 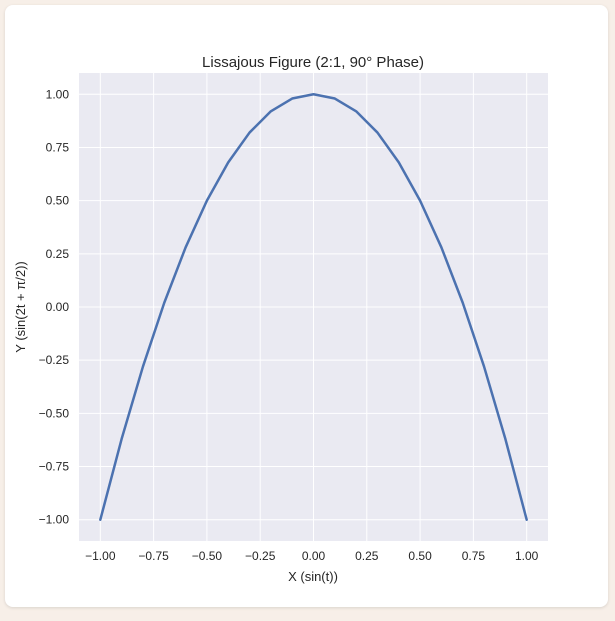 I want to click on y-tick-label: 1.00, so click(x=58, y=94).